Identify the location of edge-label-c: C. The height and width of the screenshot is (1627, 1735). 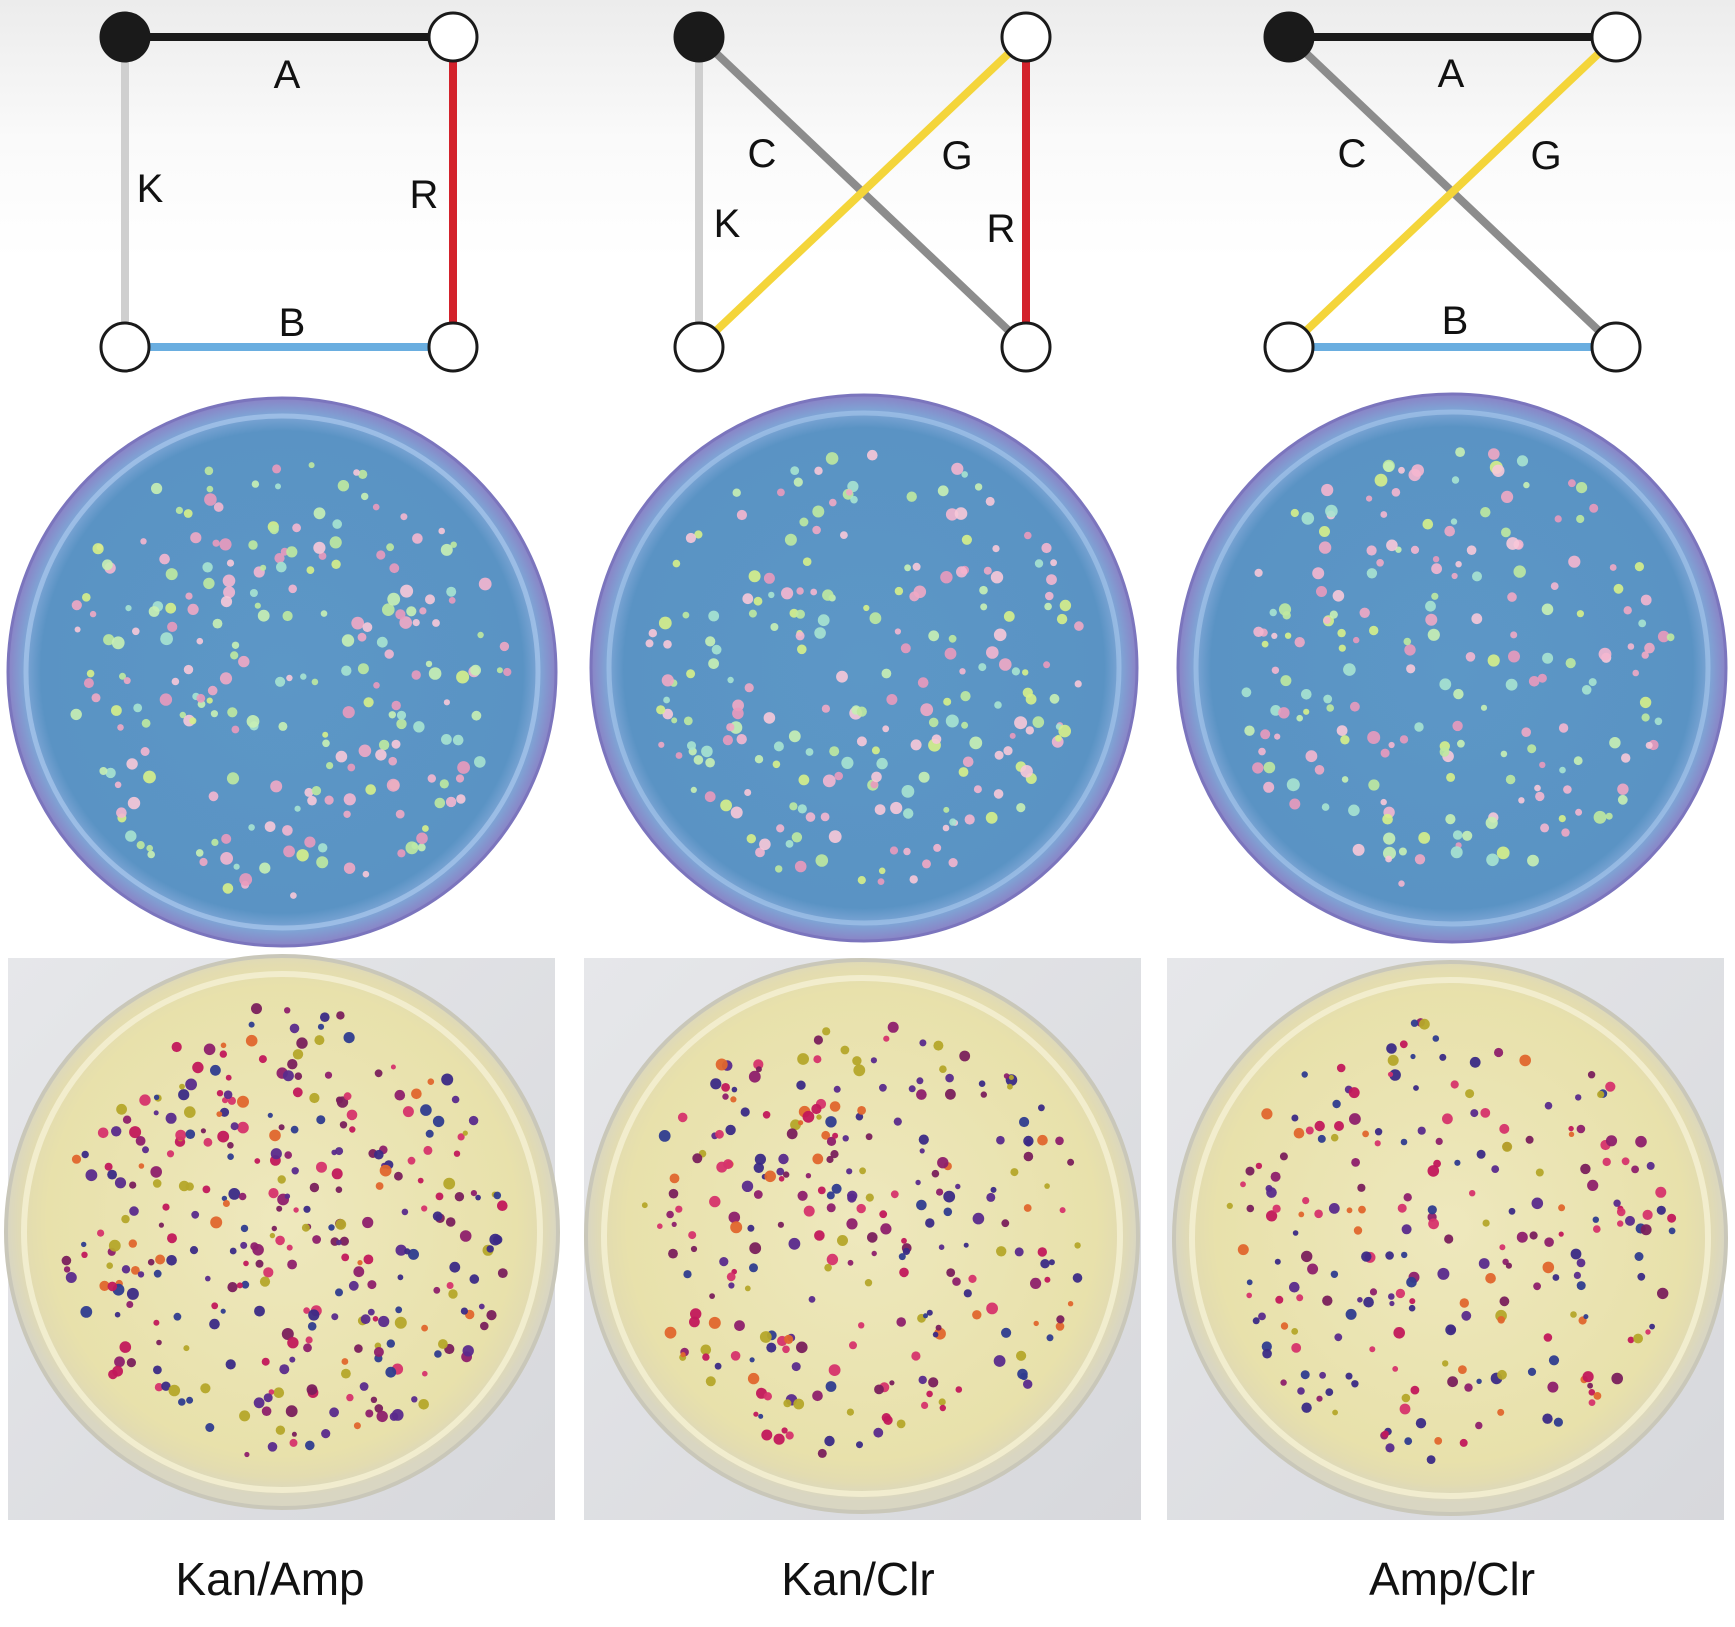
(1352, 154).